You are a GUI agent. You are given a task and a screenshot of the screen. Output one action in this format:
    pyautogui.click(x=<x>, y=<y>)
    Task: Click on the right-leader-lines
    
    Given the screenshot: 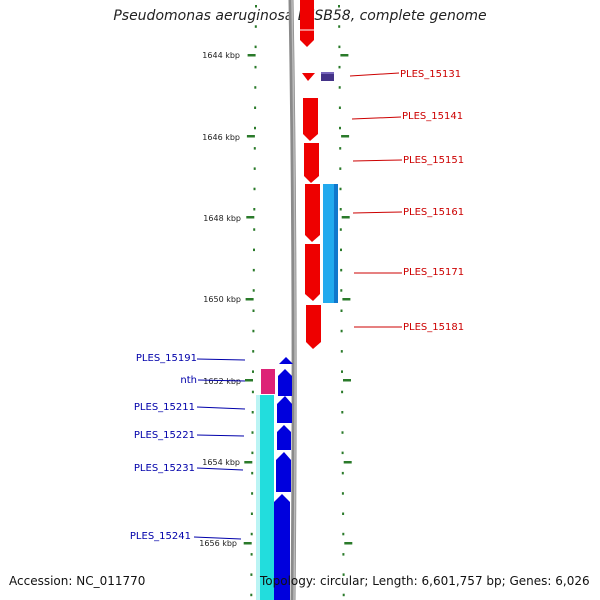 What is the action you would take?
    pyautogui.click(x=376, y=200)
    